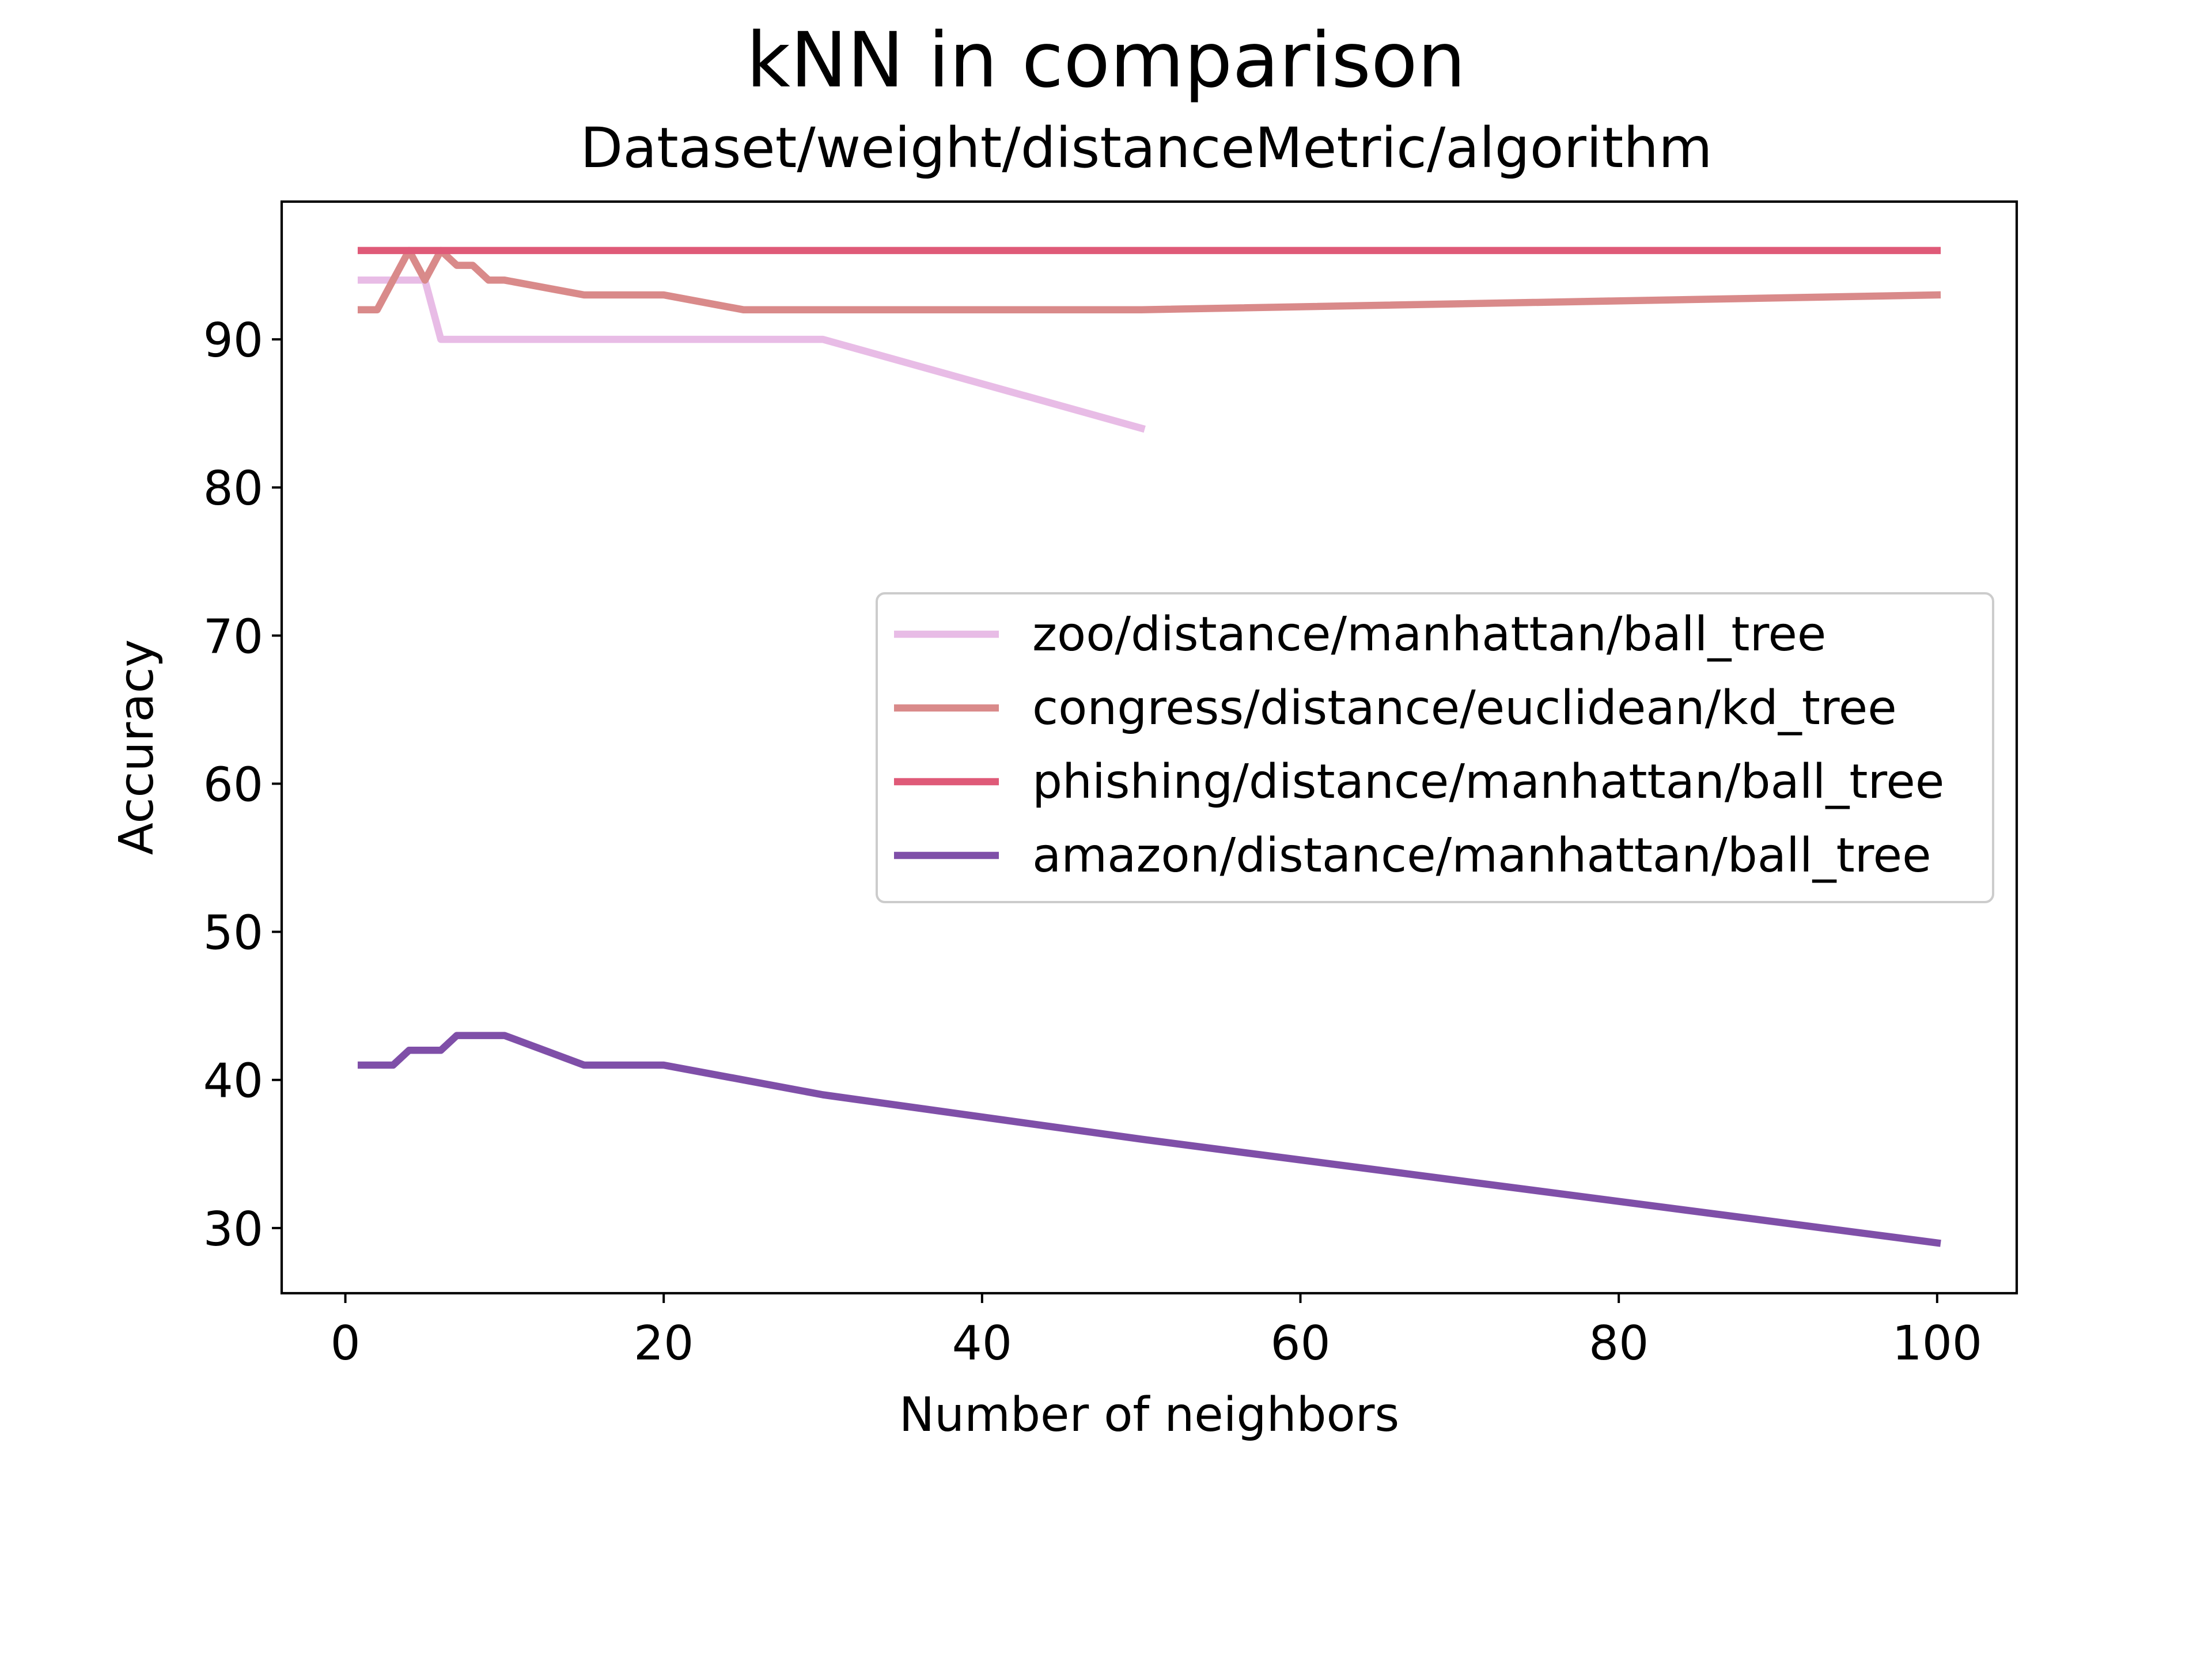  I want to click on x-tick-label: 40, so click(982, 1343).